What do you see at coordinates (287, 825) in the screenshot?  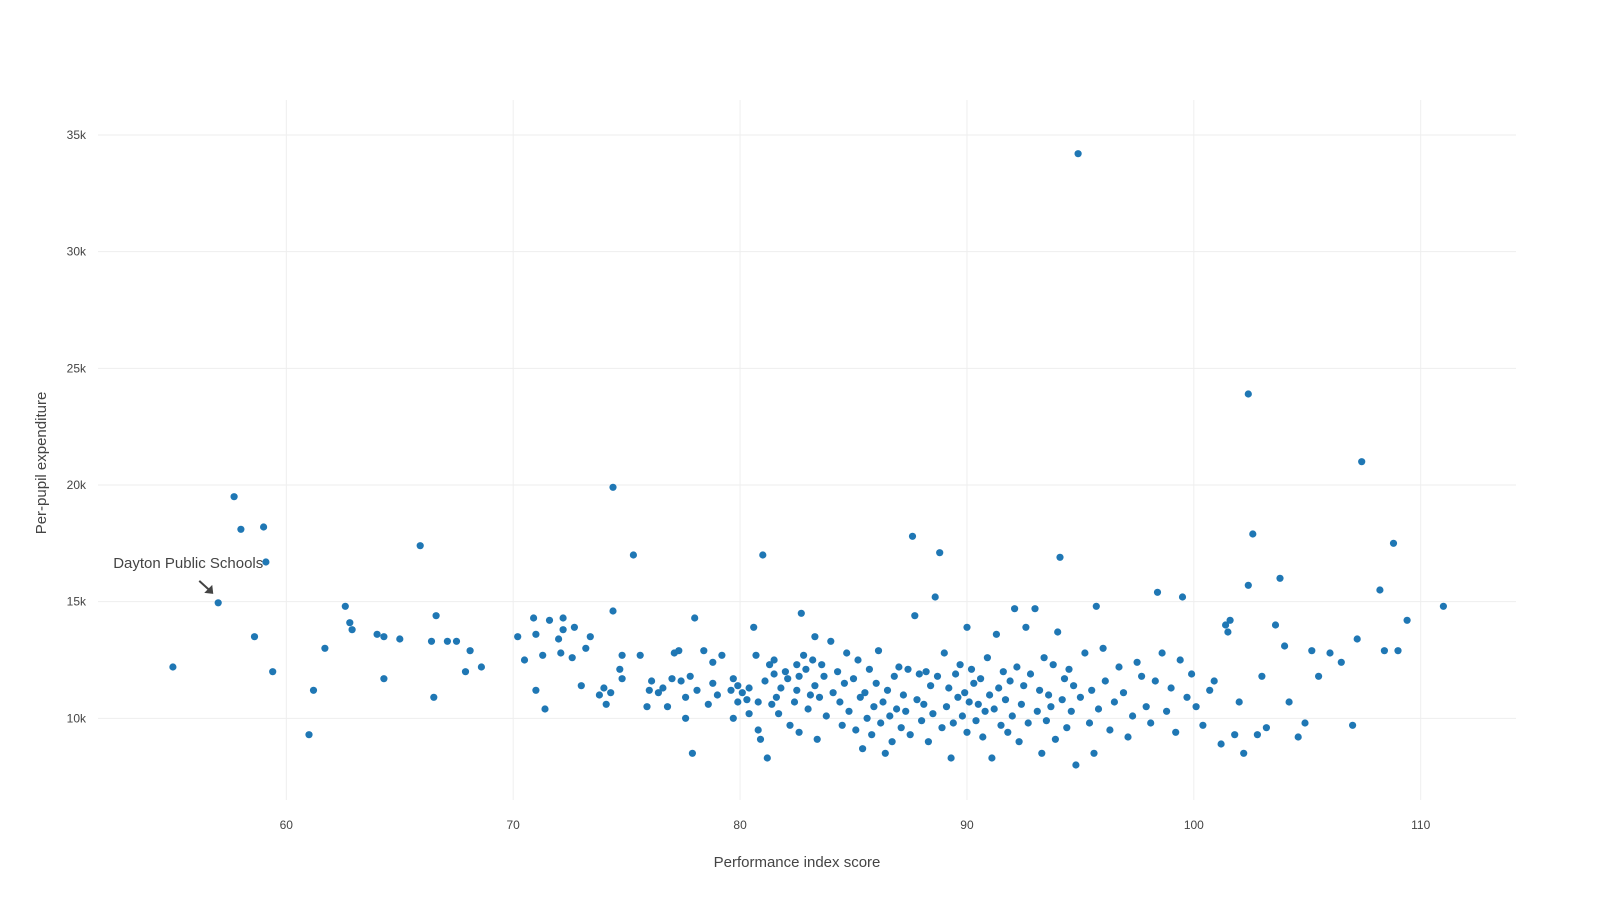 I see `x-tick-label: 60` at bounding box center [287, 825].